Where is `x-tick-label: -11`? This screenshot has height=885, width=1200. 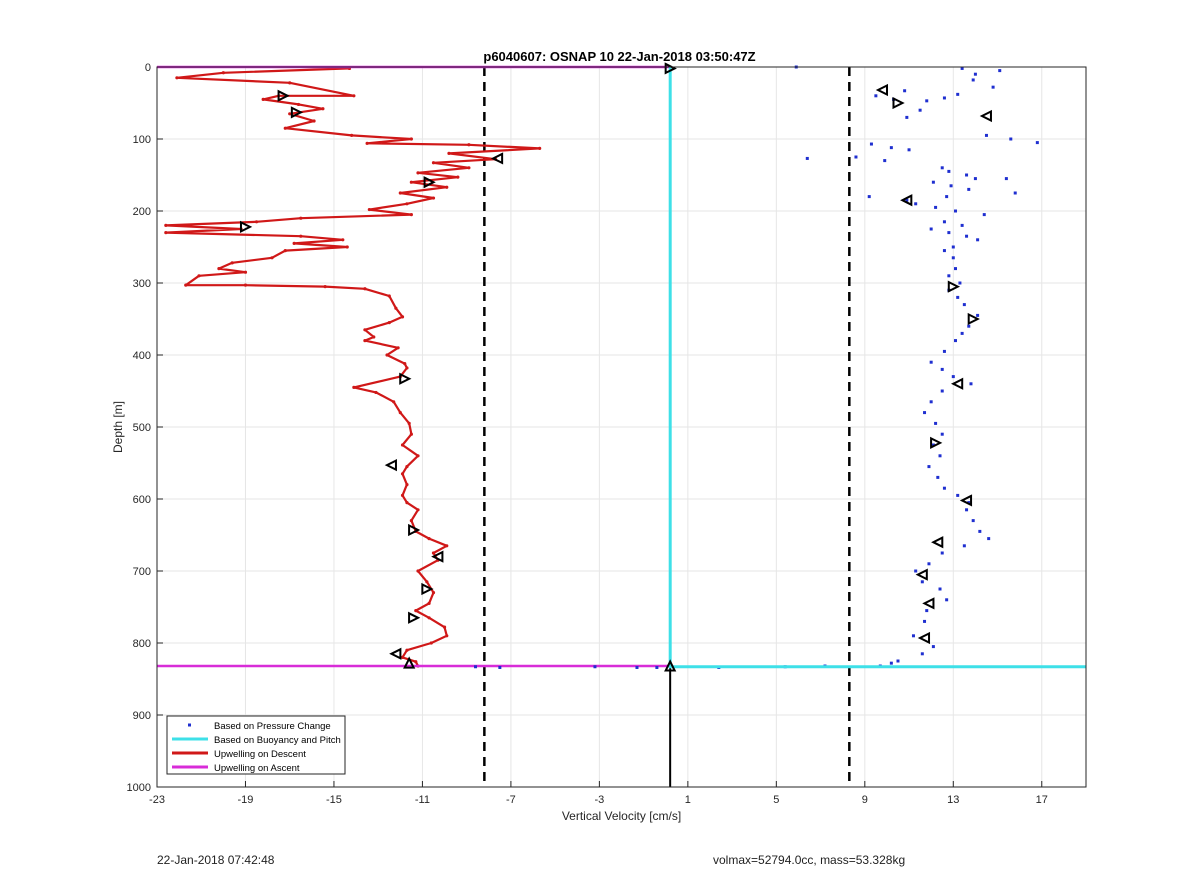
x-tick-label: -11 is located at coordinates (422, 800).